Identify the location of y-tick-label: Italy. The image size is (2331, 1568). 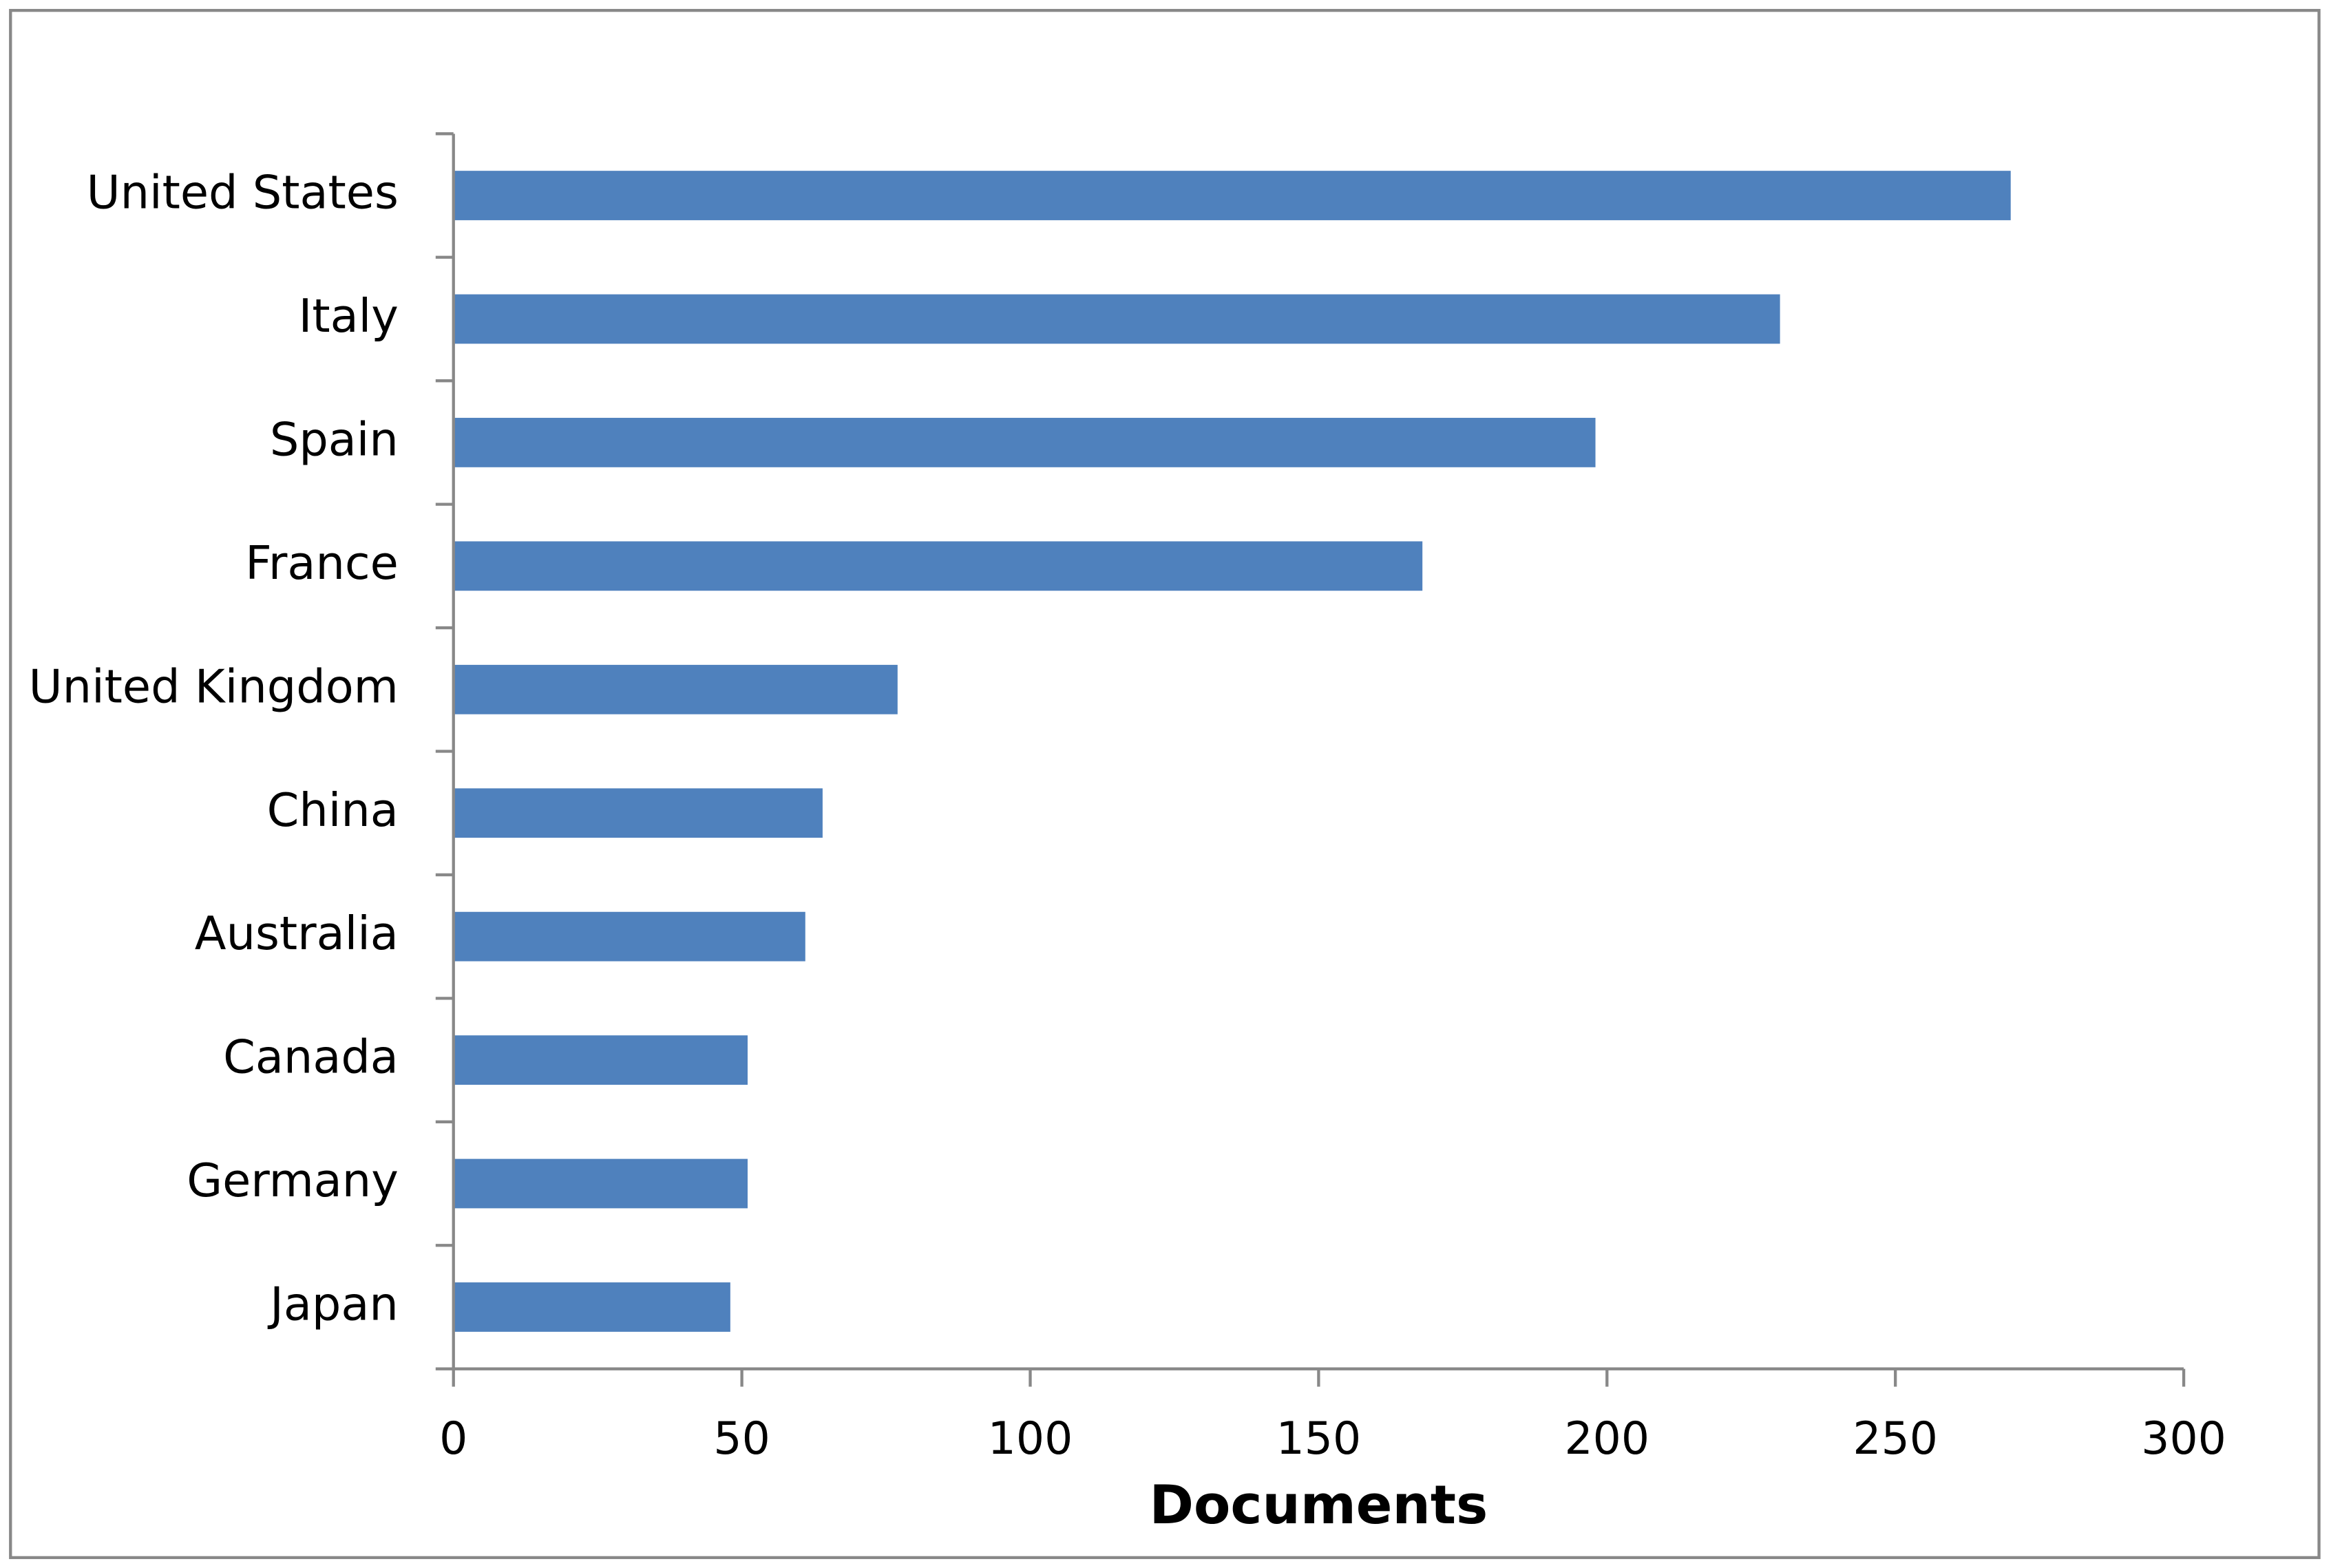
(349, 316).